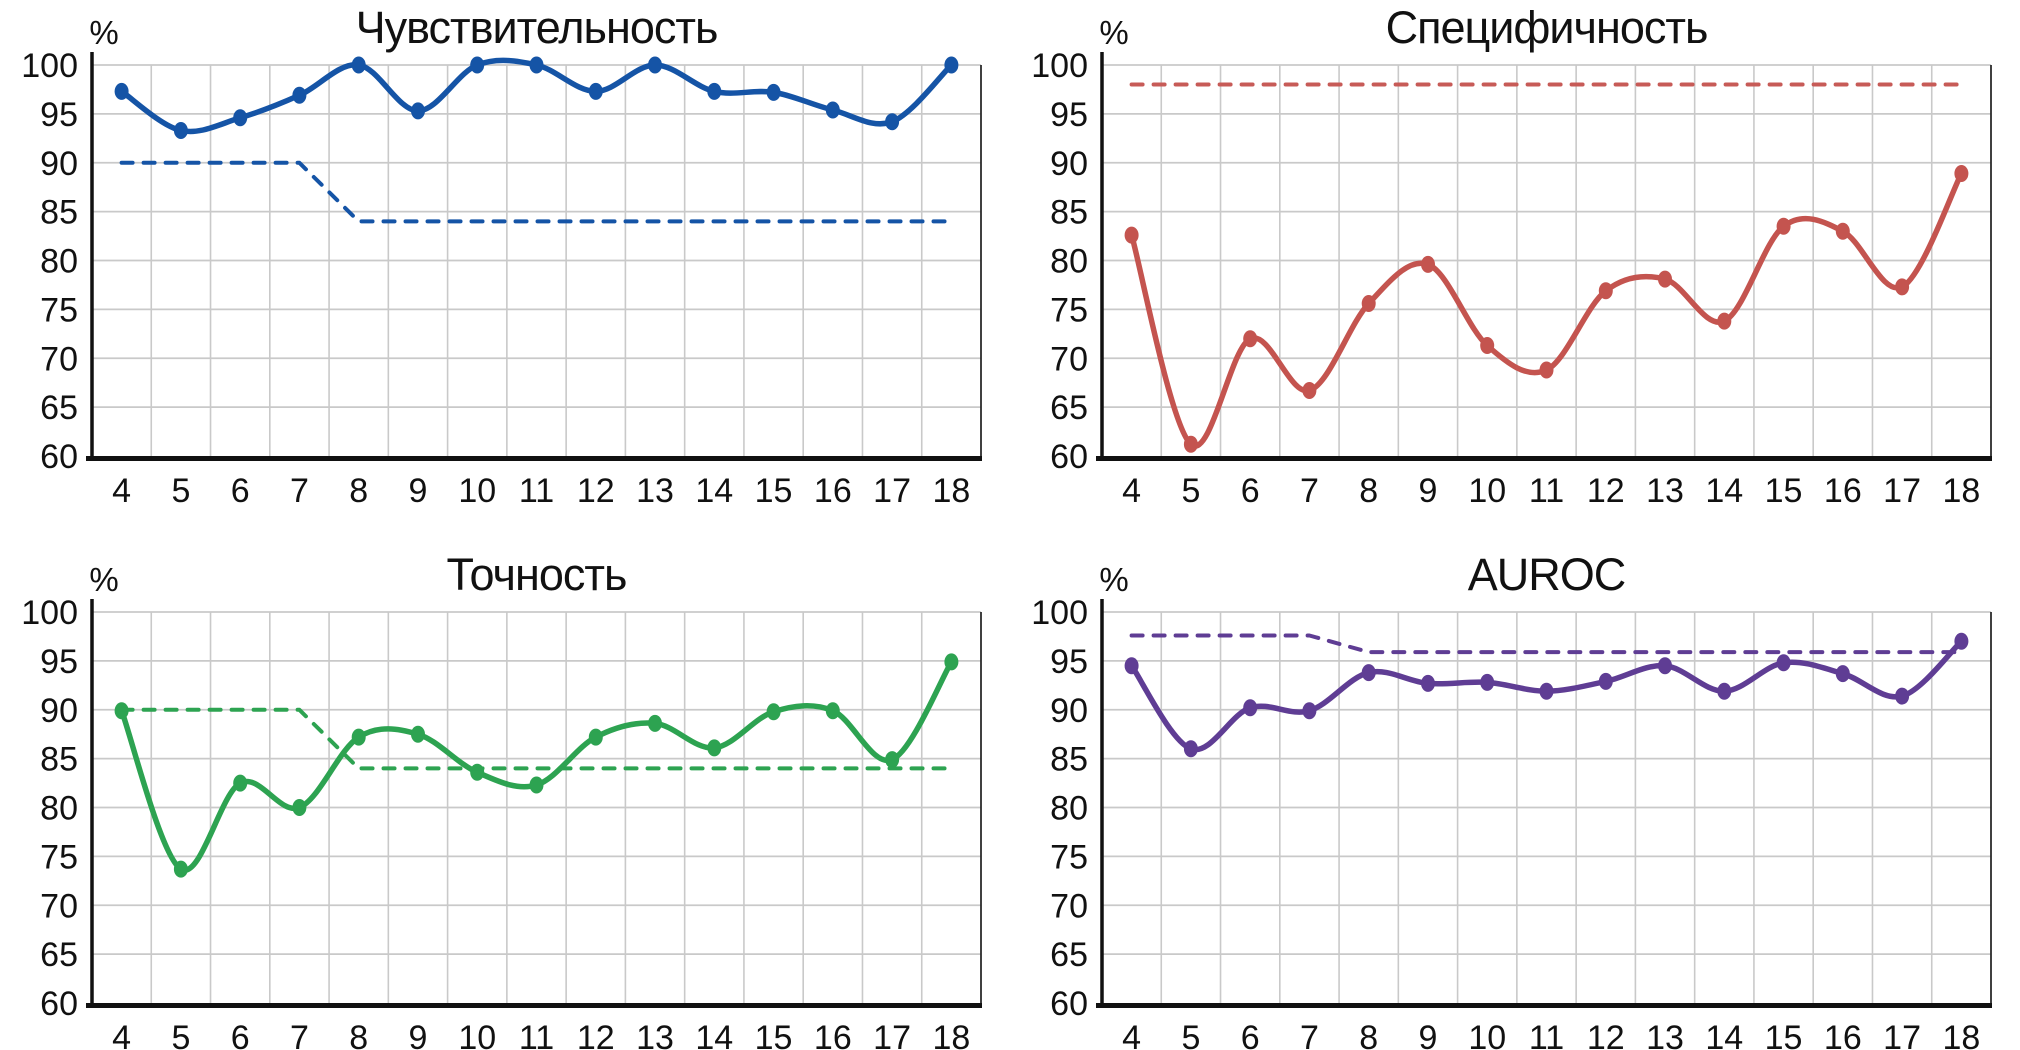  Describe the element at coordinates (1547, 574) in the screenshot. I see `chart-title: AUROC` at that location.